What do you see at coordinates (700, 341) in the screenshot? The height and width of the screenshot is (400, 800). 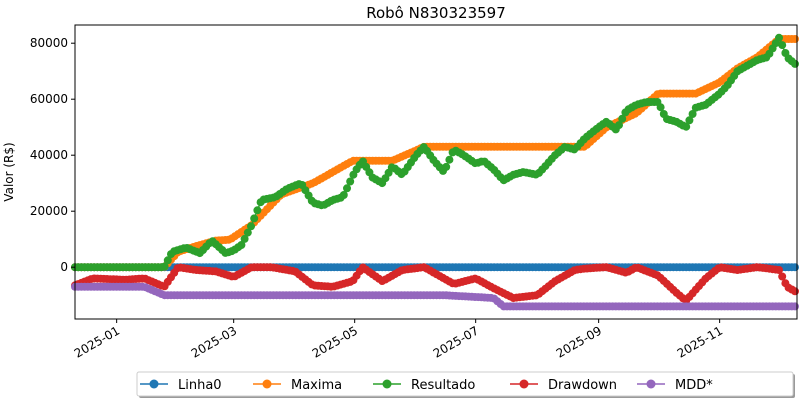 I see `x-tick-label: 2025-11` at bounding box center [700, 341].